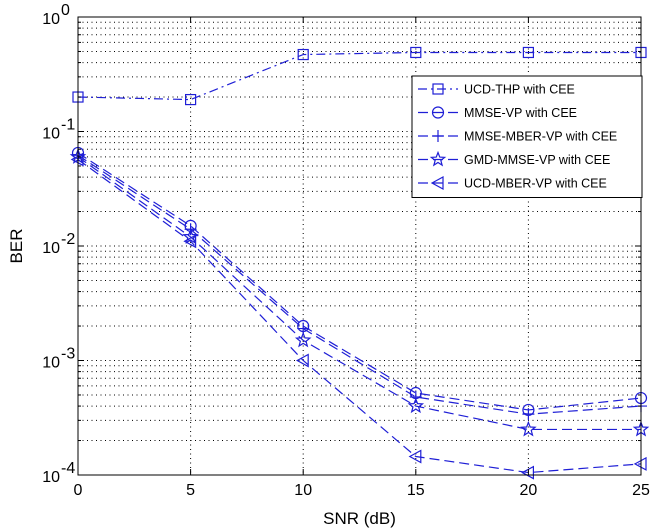 Image resolution: width=651 pixels, height=531 pixels. What do you see at coordinates (68, 125) in the screenshot?
I see `y-tick-label-exponent: -1` at bounding box center [68, 125].